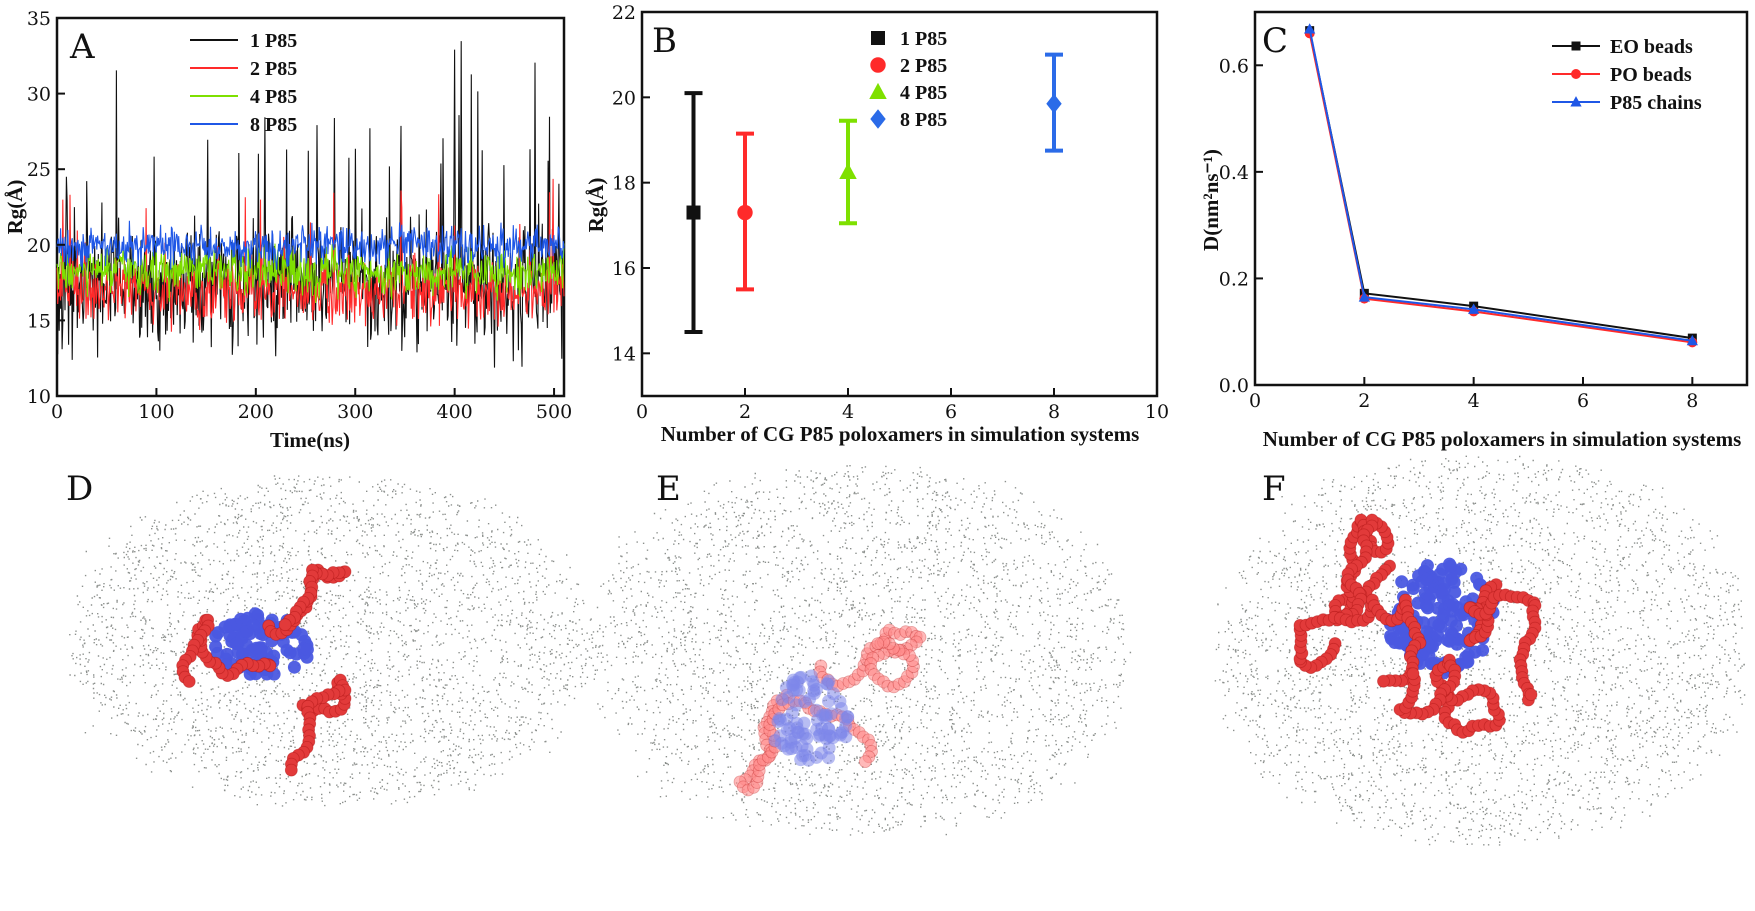  What do you see at coordinates (596, 205) in the screenshot?
I see `panel-b-ylabel: Rg(Å)` at bounding box center [596, 205].